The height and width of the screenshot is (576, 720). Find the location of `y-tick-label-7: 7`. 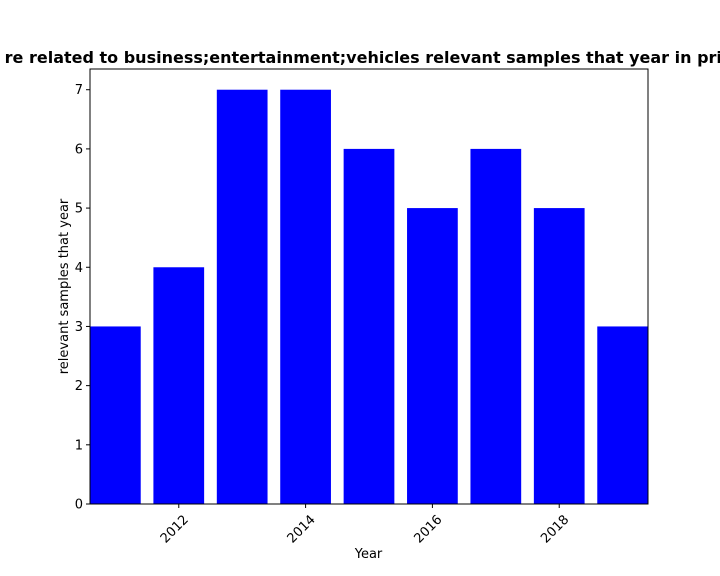

y-tick-label-7: 7 is located at coordinates (79, 90).